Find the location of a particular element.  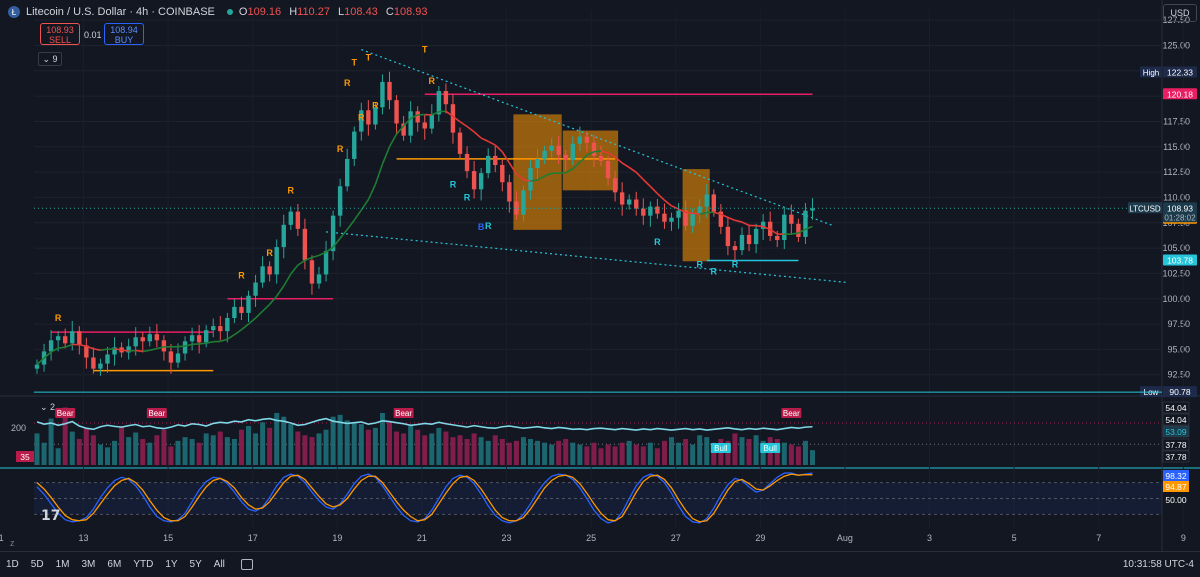

sell-button: 108.93 SELL is located at coordinates (60, 34).